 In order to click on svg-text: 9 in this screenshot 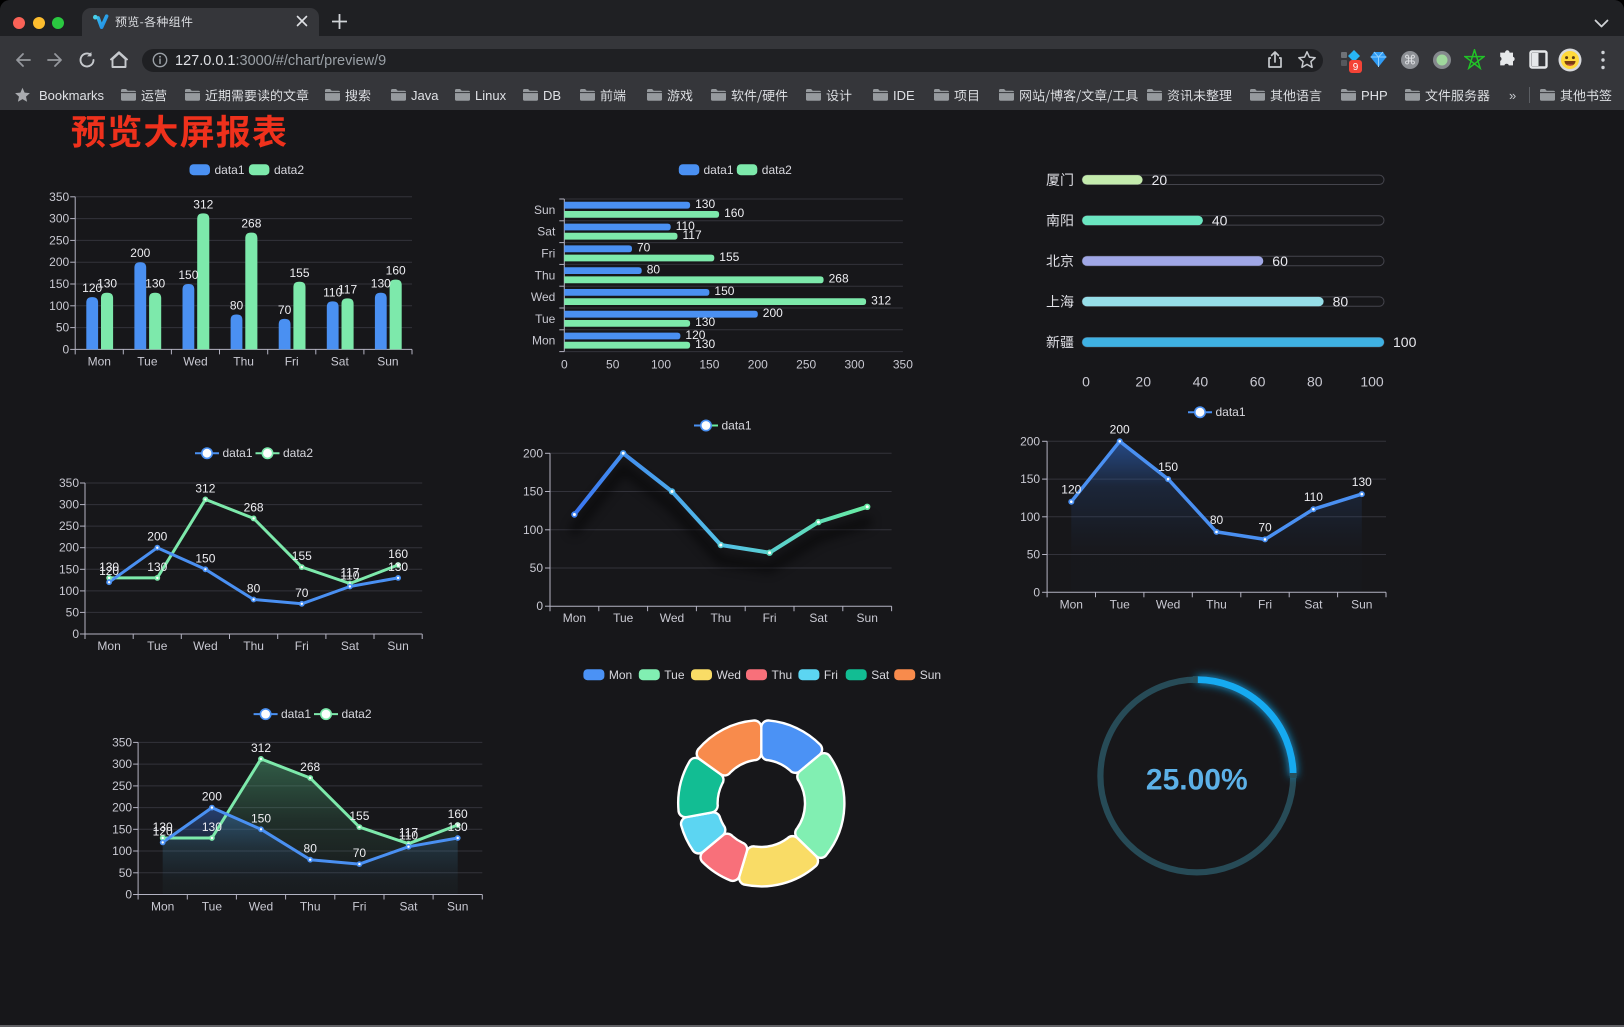, I will do `click(1356, 67)`.